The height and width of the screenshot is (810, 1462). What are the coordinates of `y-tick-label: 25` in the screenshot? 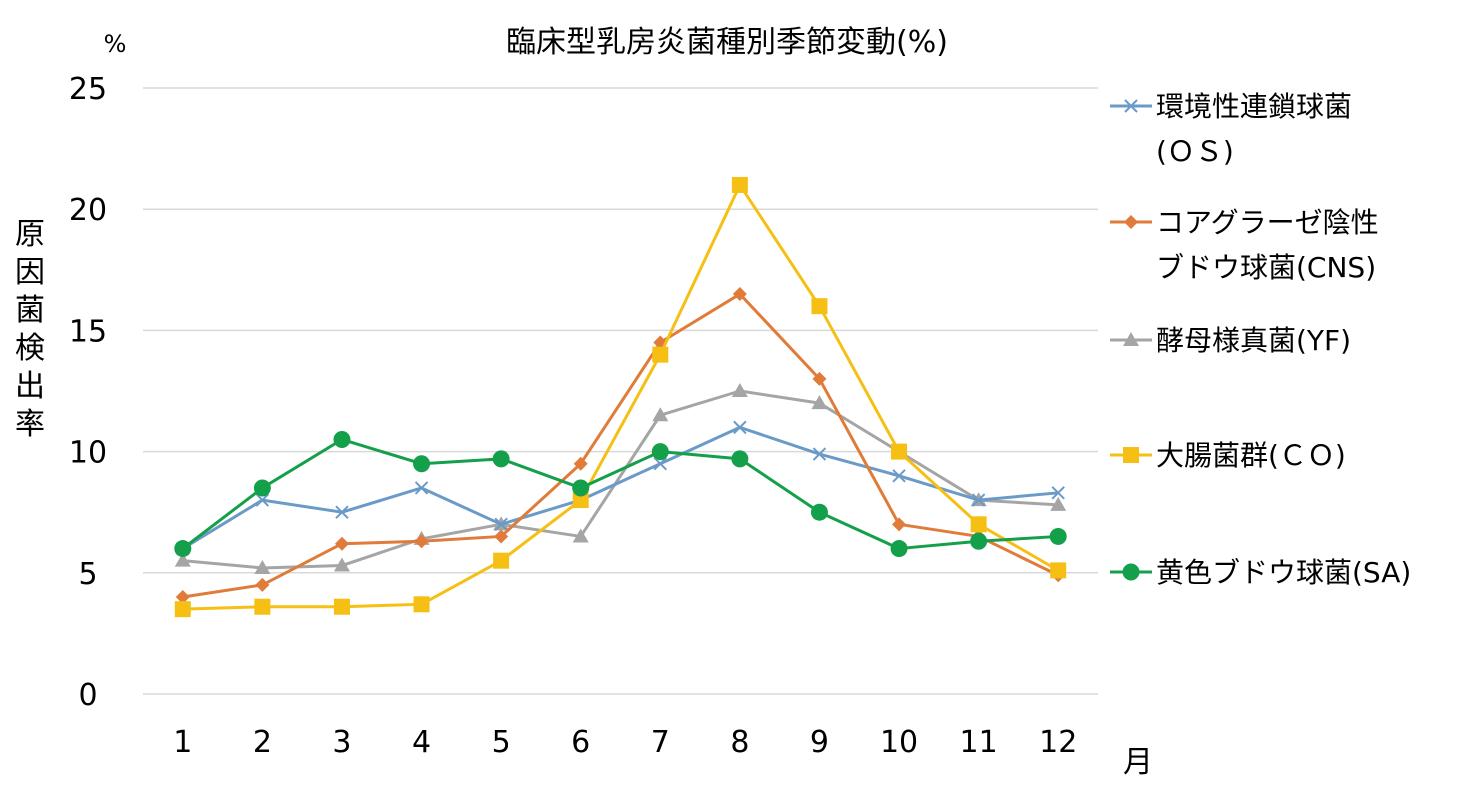 It's located at (88, 89).